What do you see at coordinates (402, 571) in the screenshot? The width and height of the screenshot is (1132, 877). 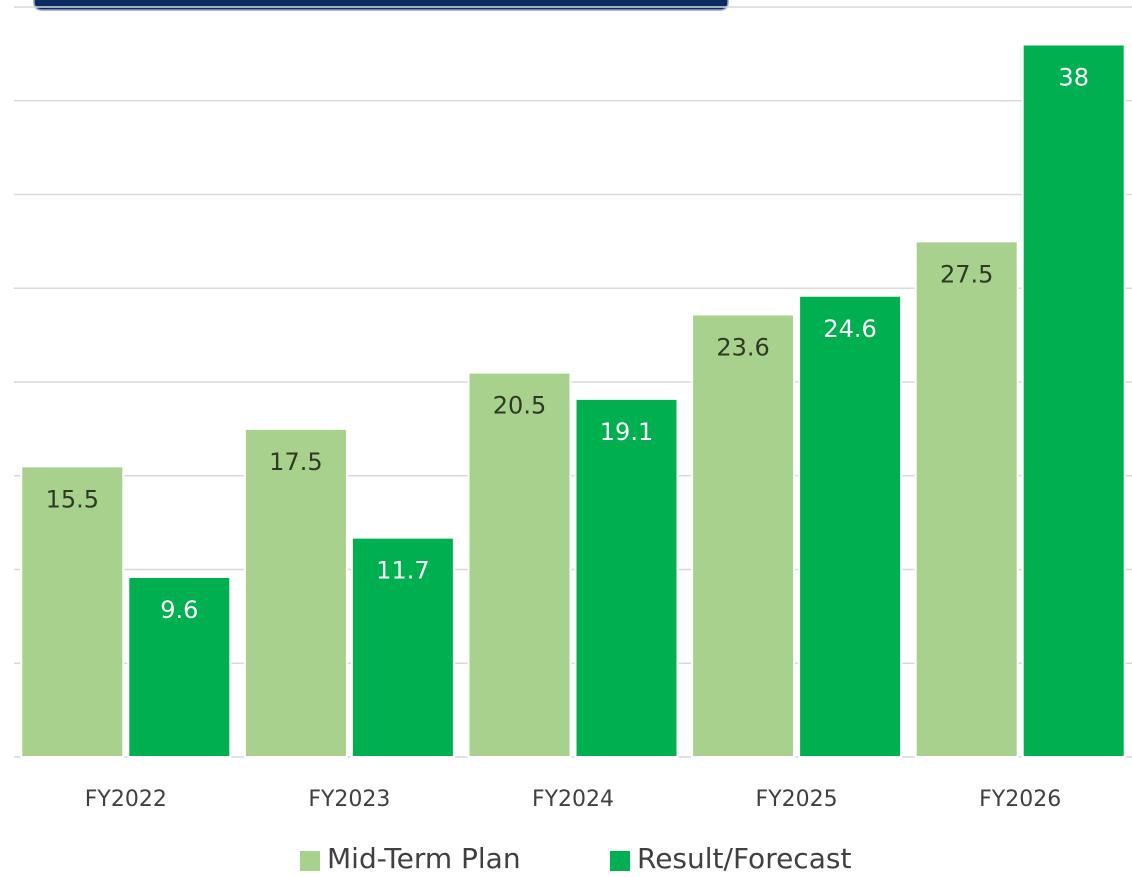 I see `data-label: 11.7` at bounding box center [402, 571].